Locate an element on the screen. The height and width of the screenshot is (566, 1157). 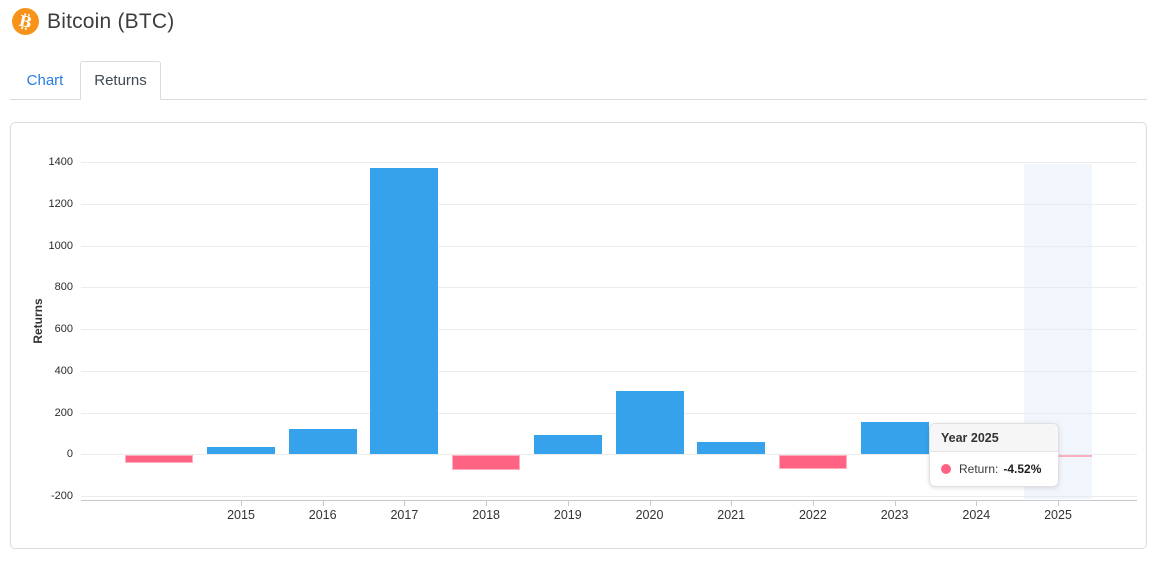
y-tick-label: 400 is located at coordinates (63, 370).